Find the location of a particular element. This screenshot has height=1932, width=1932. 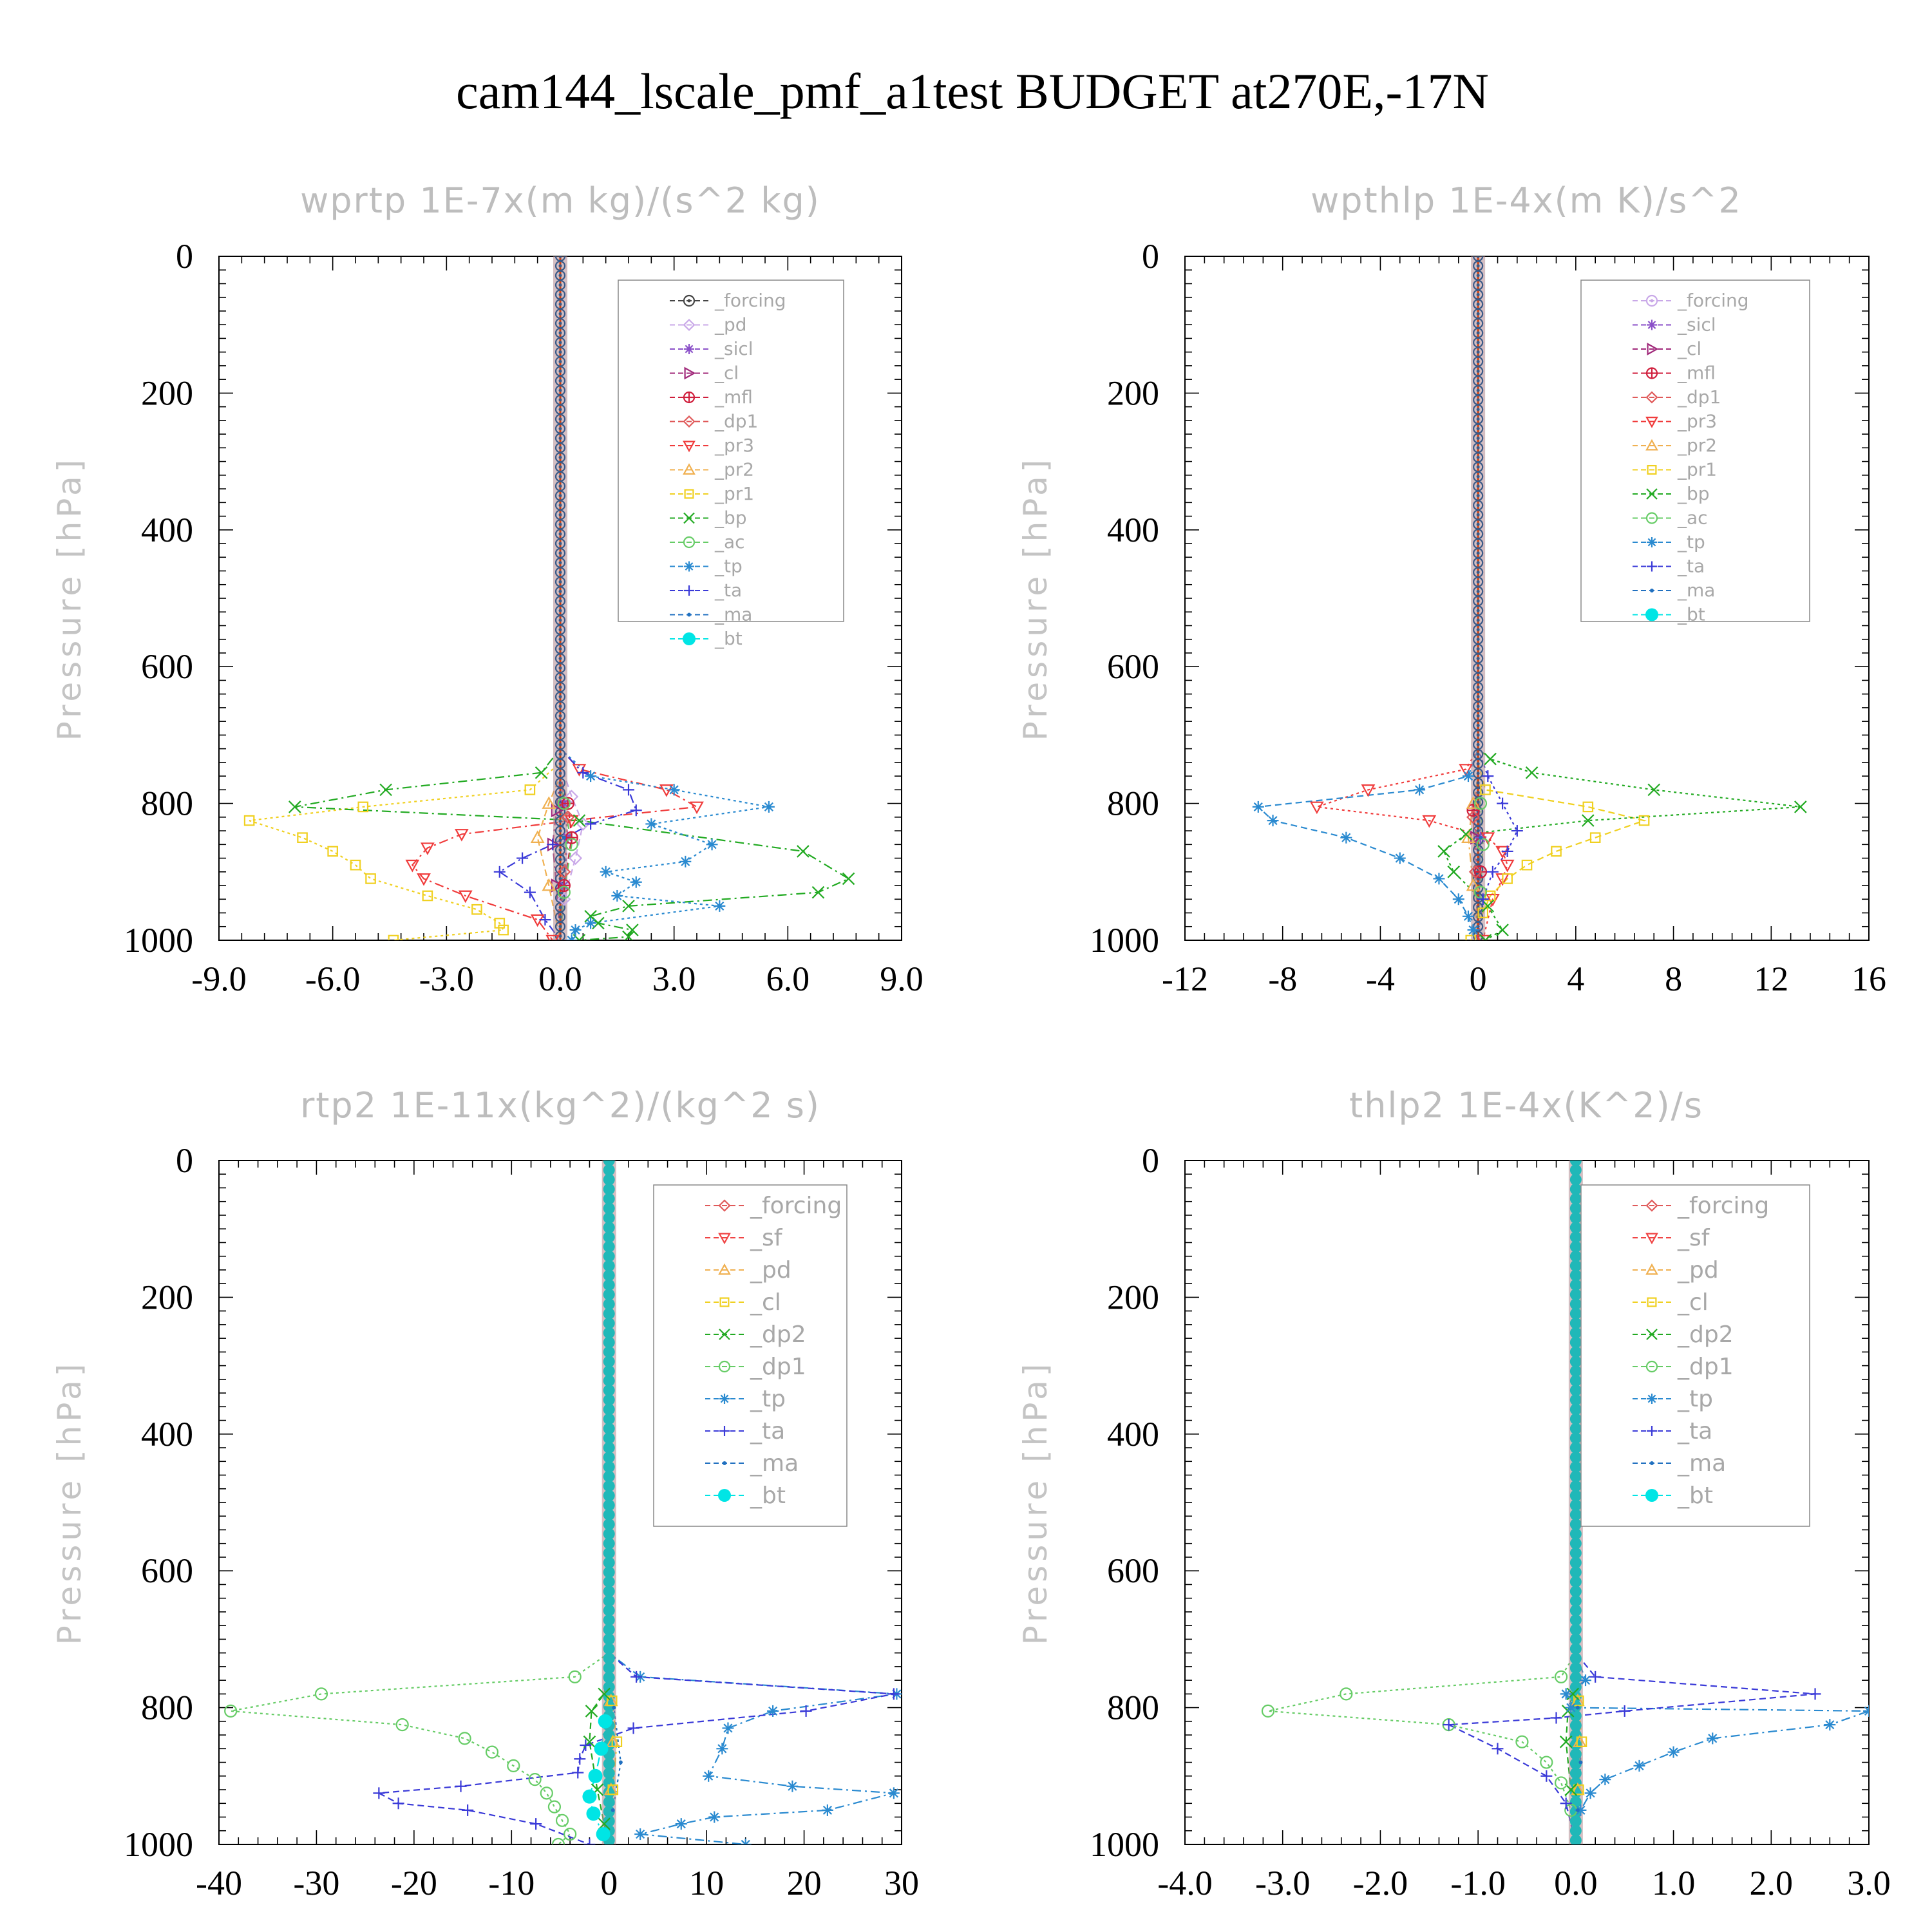

panel-title: thlp2 1E-4x(K^2)/s is located at coordinates (1526, 1105).